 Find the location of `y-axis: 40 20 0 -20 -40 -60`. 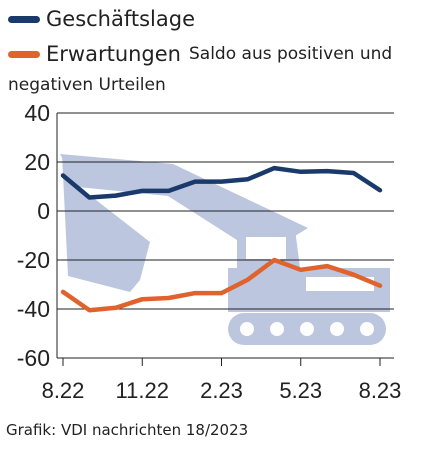

y-axis: 40 20 0 -20 -40 -60 is located at coordinates (33, 235).